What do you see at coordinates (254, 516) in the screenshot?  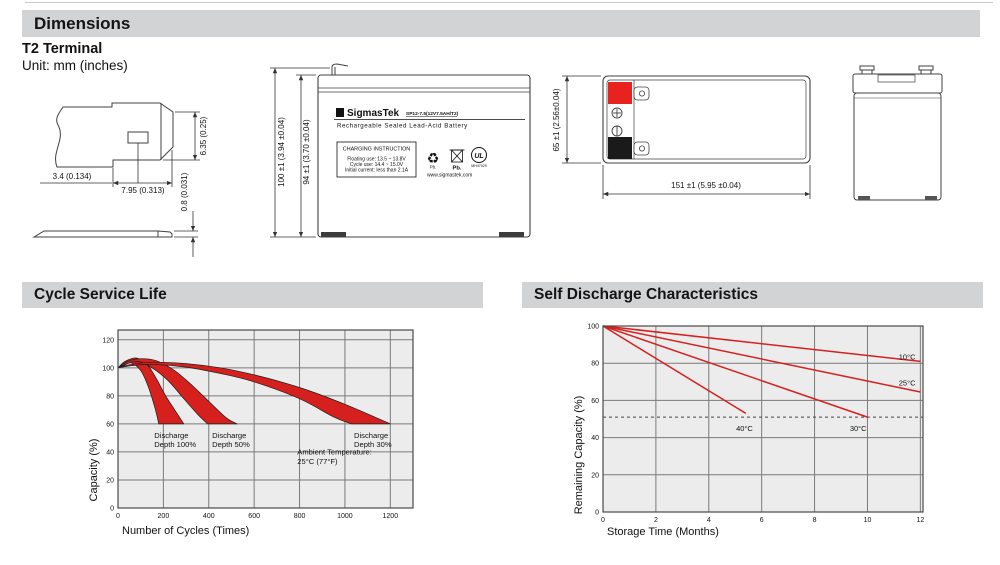 I see `x-tick-label: 600` at bounding box center [254, 516].